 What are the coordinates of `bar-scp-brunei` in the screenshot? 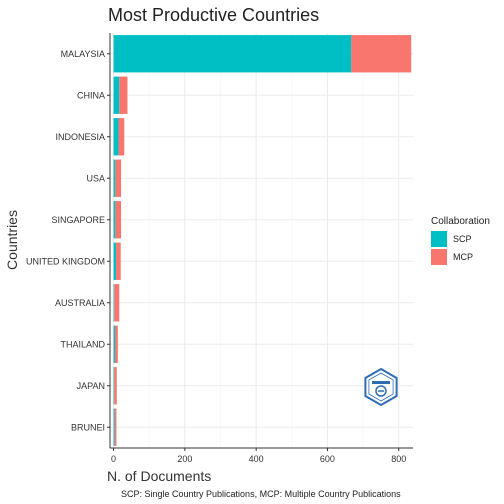 It's located at (114, 427).